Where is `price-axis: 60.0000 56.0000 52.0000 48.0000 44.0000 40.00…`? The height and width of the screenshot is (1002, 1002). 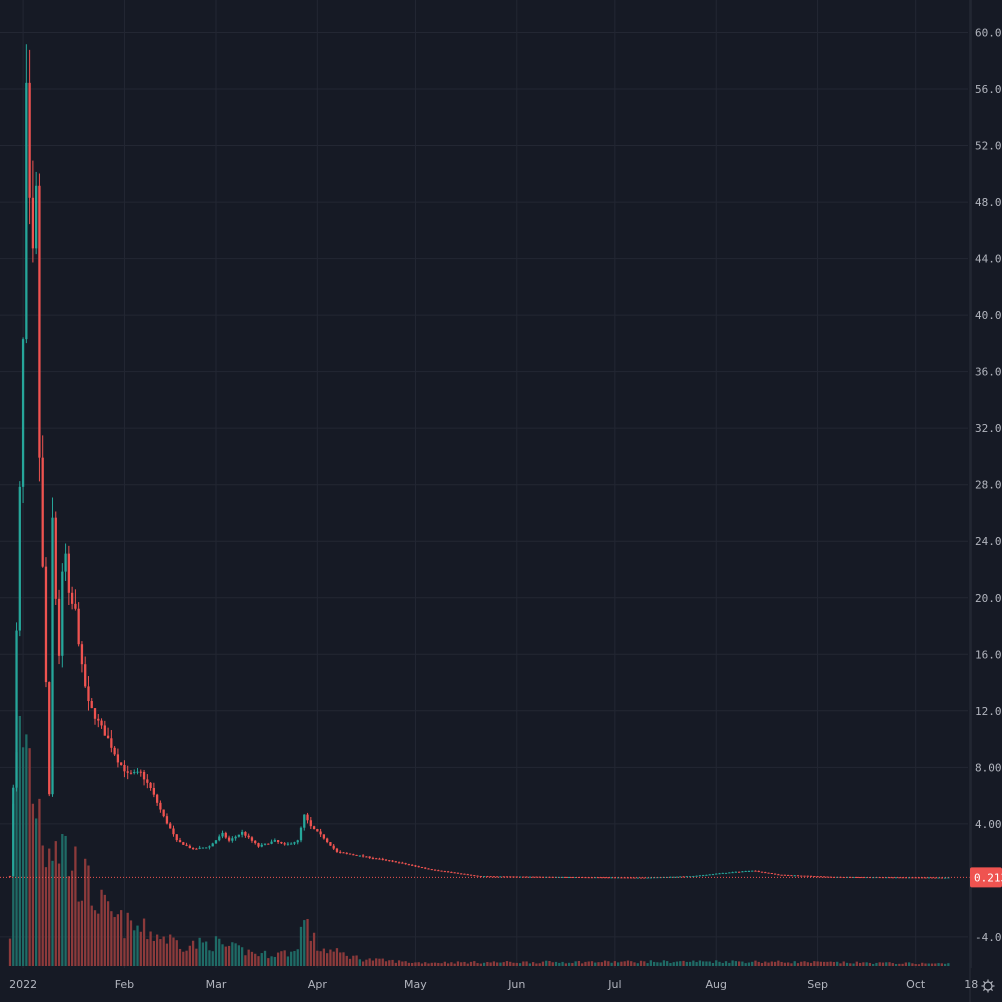
price-axis: 60.0000 56.0000 52.0000 48.0000 44.0000 40.00… is located at coordinates (988, 485).